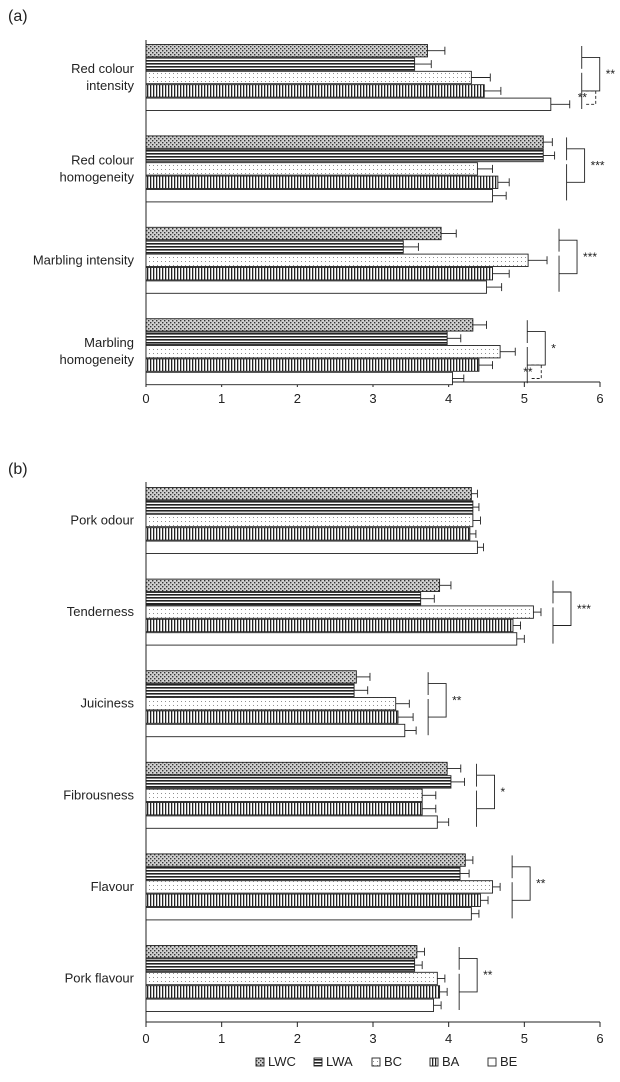 This screenshot has height=1082, width=620. Describe the element at coordinates (109, 342) in the screenshot. I see `category-label: Marbling` at that location.